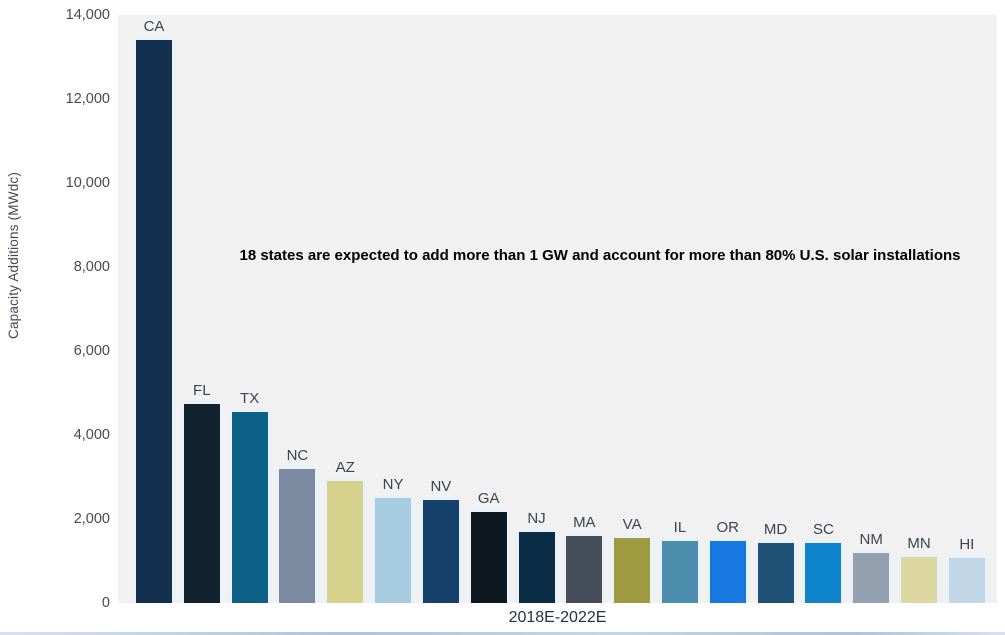 The image size is (1005, 635). I want to click on bar-label-ga: GA, so click(488, 498).